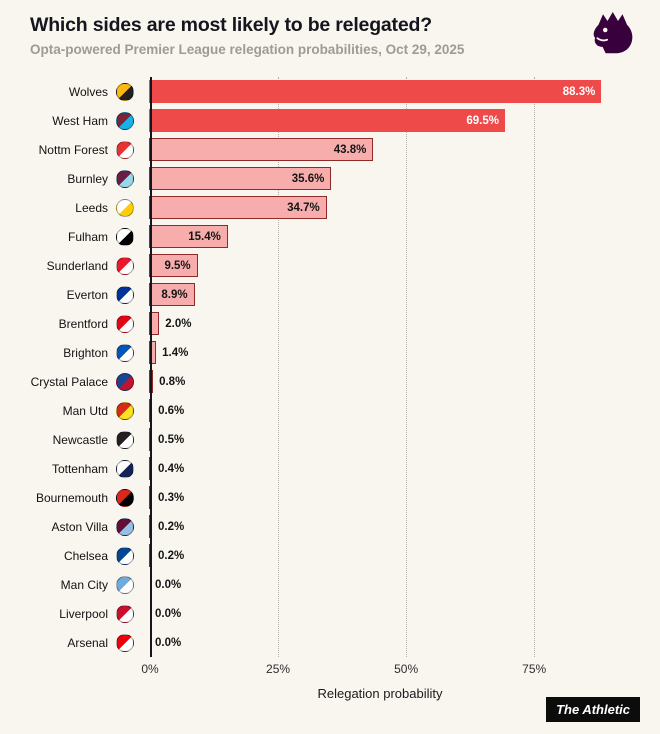  What do you see at coordinates (125, 642) in the screenshot?
I see `arsenal-crest-icon` at bounding box center [125, 642].